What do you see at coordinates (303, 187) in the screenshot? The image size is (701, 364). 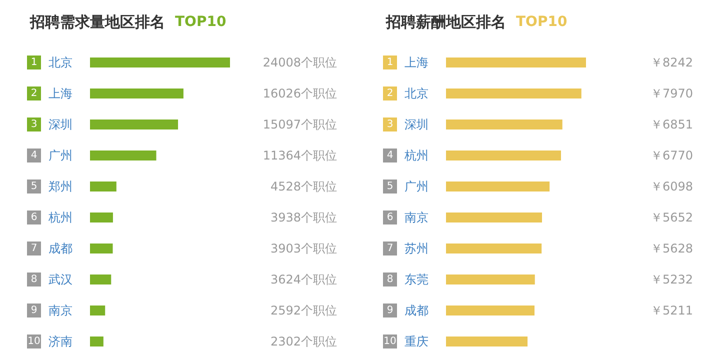 I see `data-label: 4528个职位` at bounding box center [303, 187].